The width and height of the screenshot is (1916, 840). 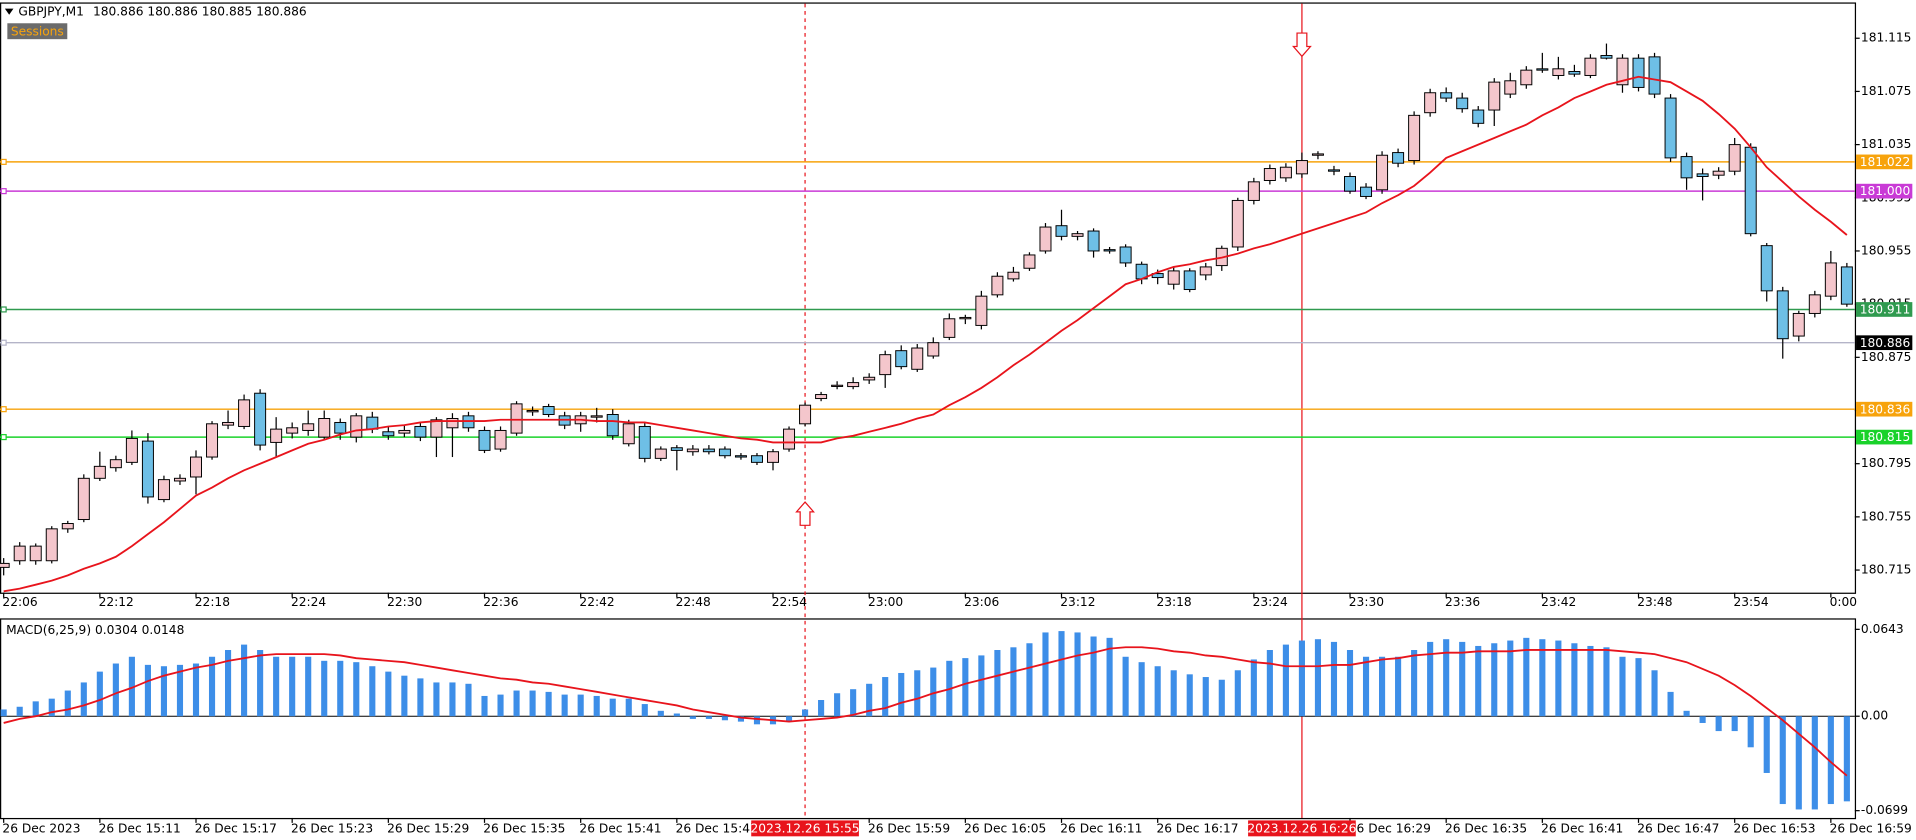 What do you see at coordinates (404, 602) in the screenshot?
I see `x-tick-label: 22:30` at bounding box center [404, 602].